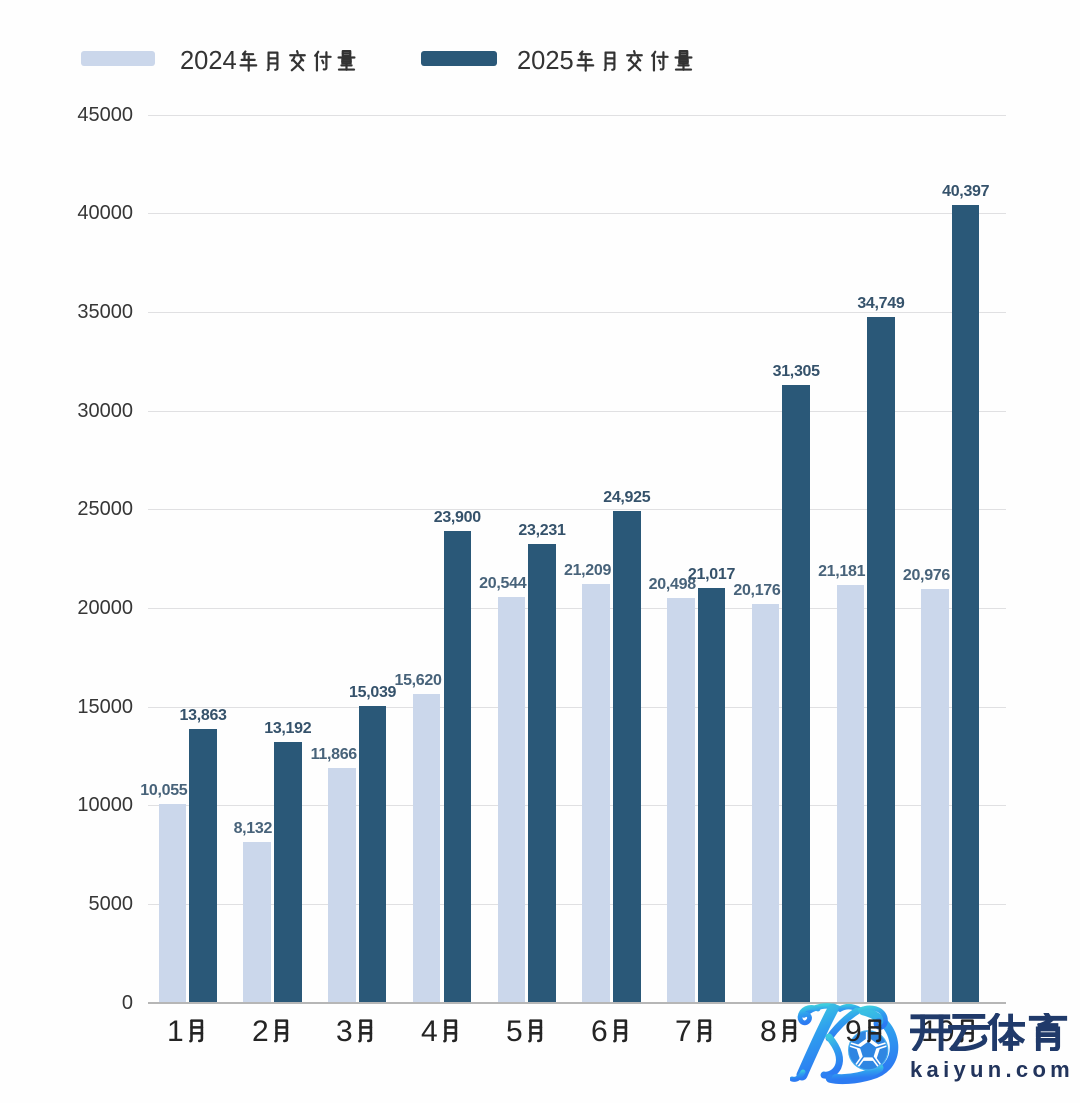 This screenshot has width=1080, height=1103. Describe the element at coordinates (599, 1032) in the screenshot. I see `svg-text: 6` at that location.